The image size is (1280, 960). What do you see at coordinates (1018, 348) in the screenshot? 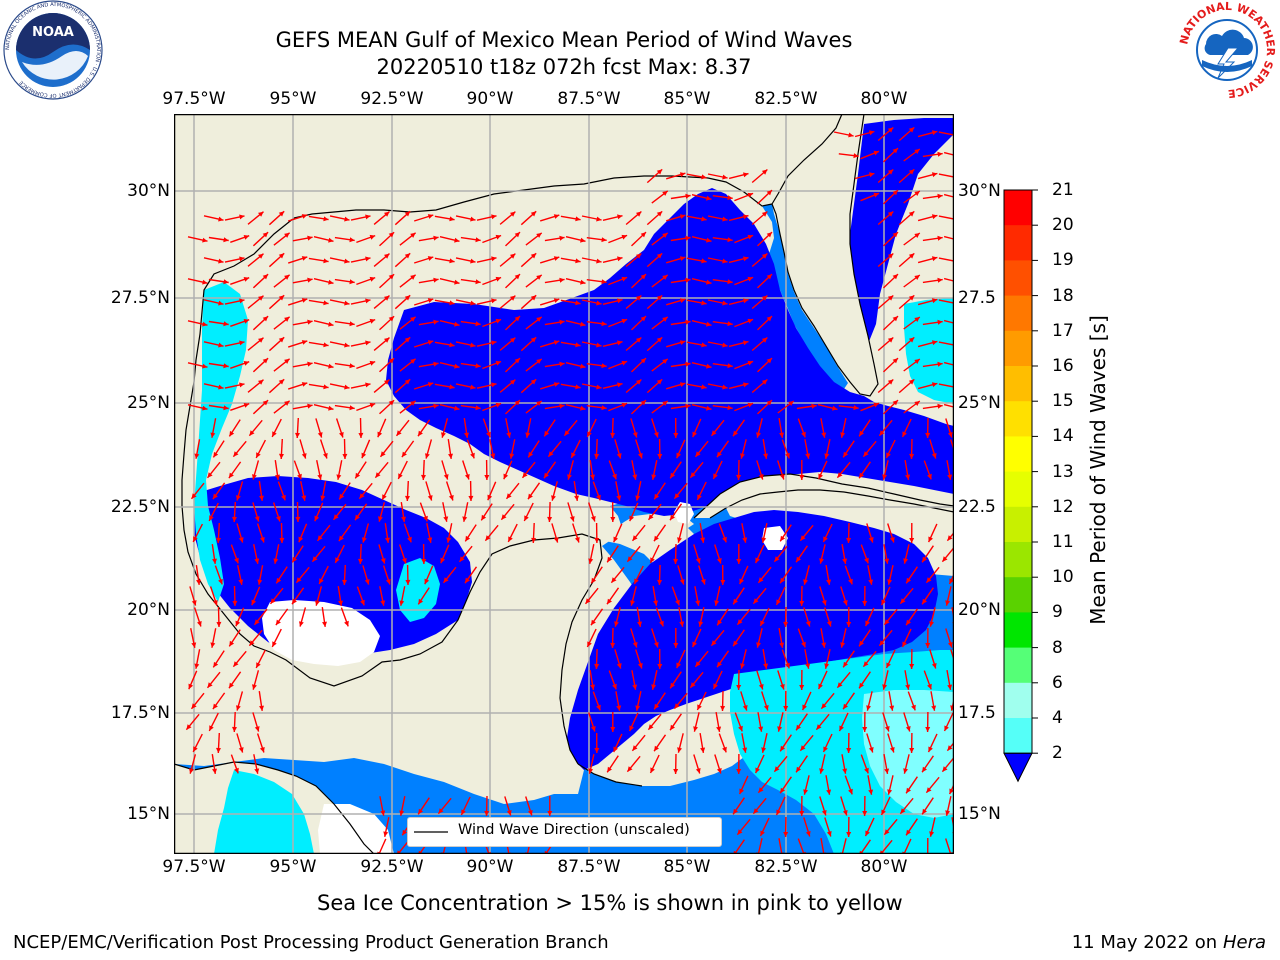
I see `colorbar-segment` at bounding box center [1018, 348].